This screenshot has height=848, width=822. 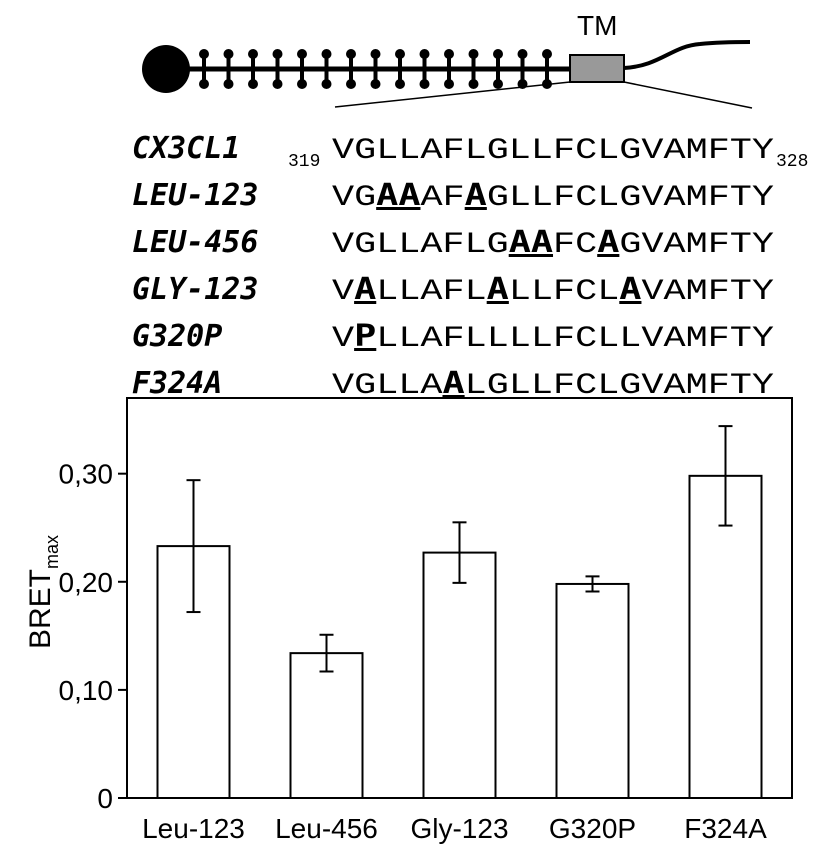 I want to click on sequence-text: V P LLAFLLLLFCLLVAMFTY, so click(x=553, y=337).